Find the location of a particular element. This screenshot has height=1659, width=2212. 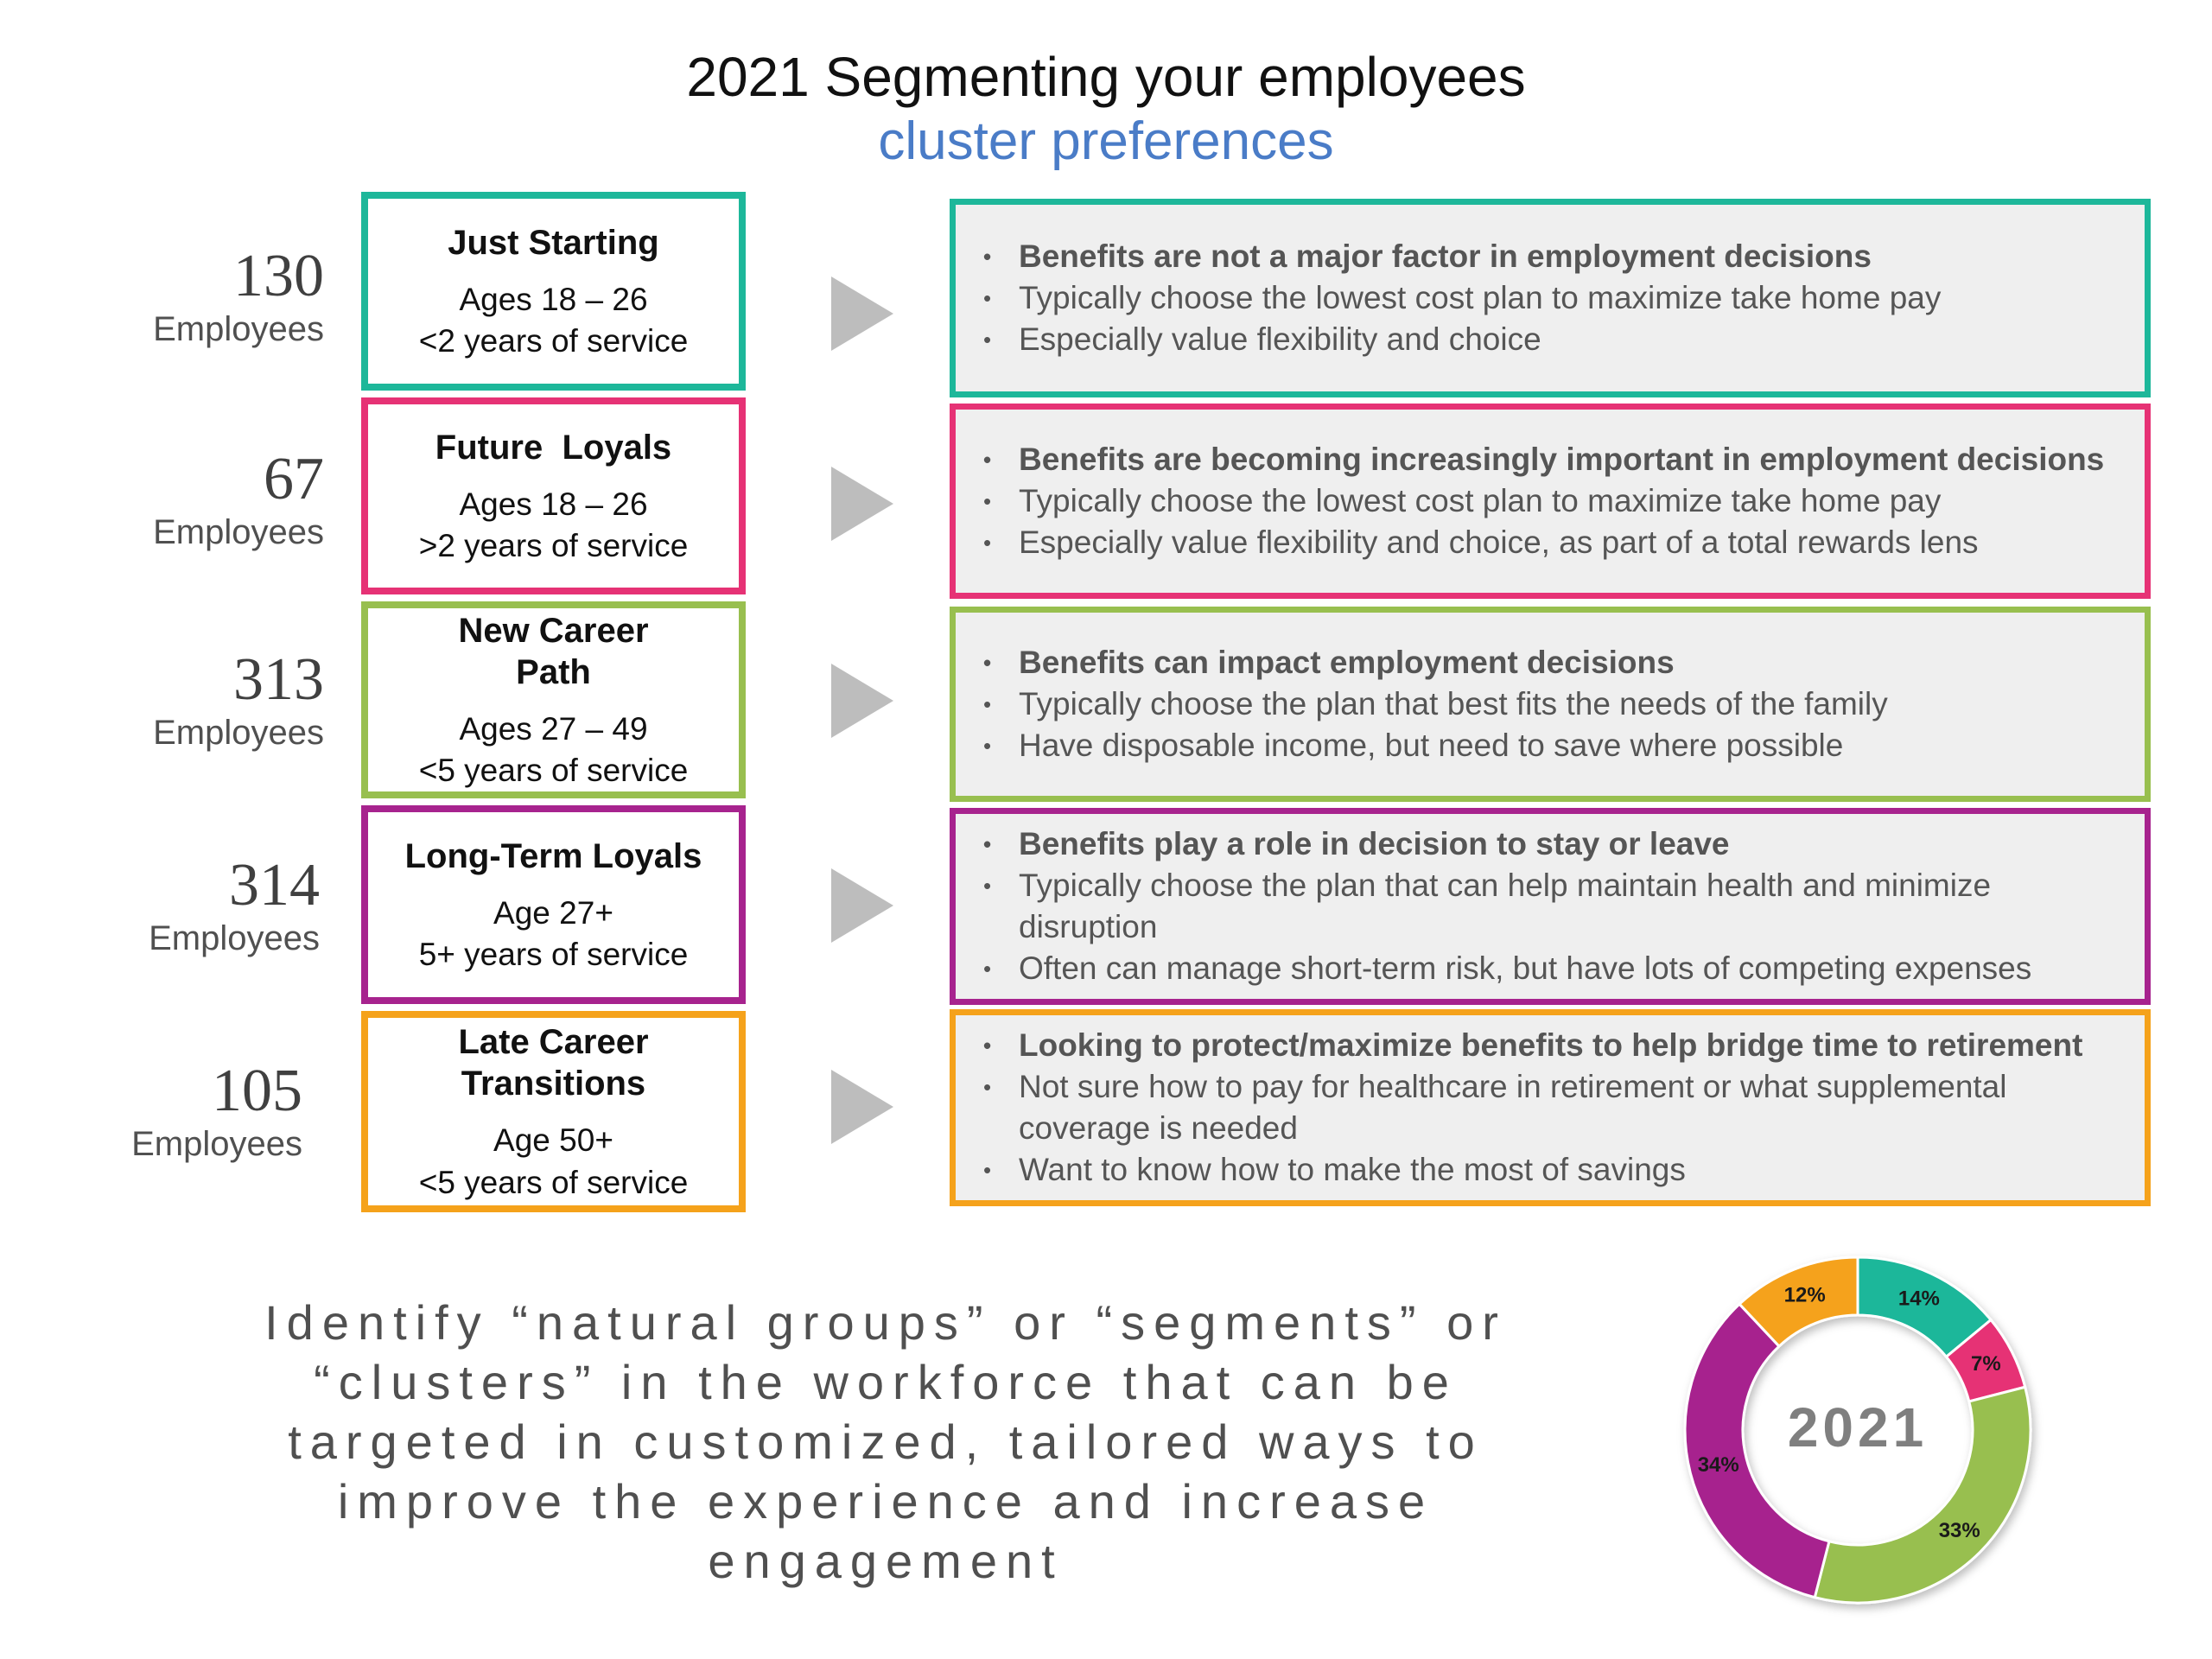

donut-center-label: 2021 is located at coordinates (1858, 1427).